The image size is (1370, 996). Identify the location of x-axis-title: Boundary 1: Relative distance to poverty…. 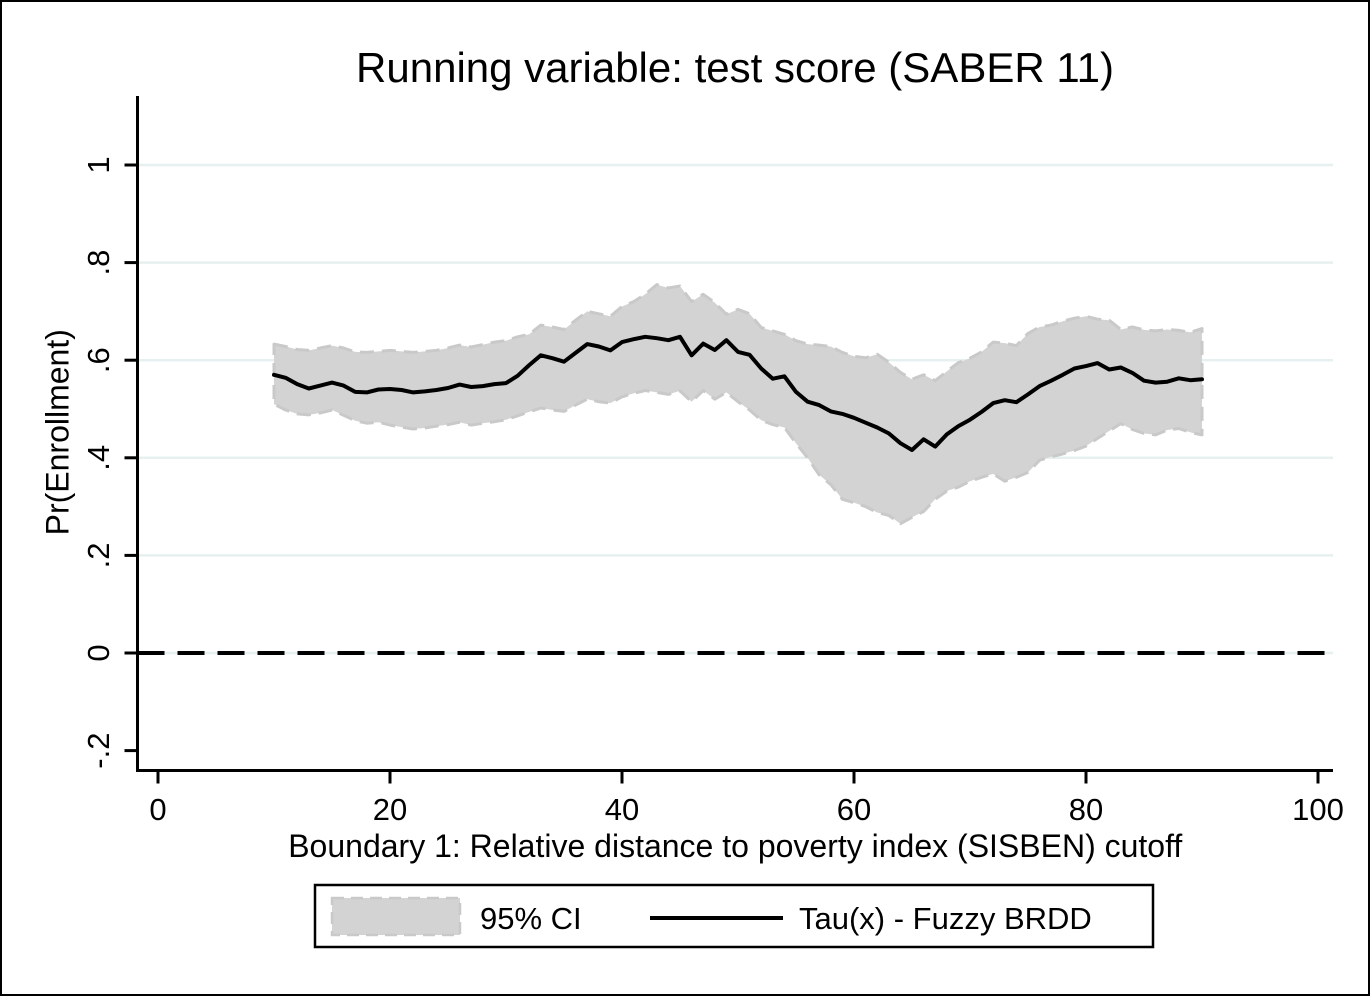
(735, 846).